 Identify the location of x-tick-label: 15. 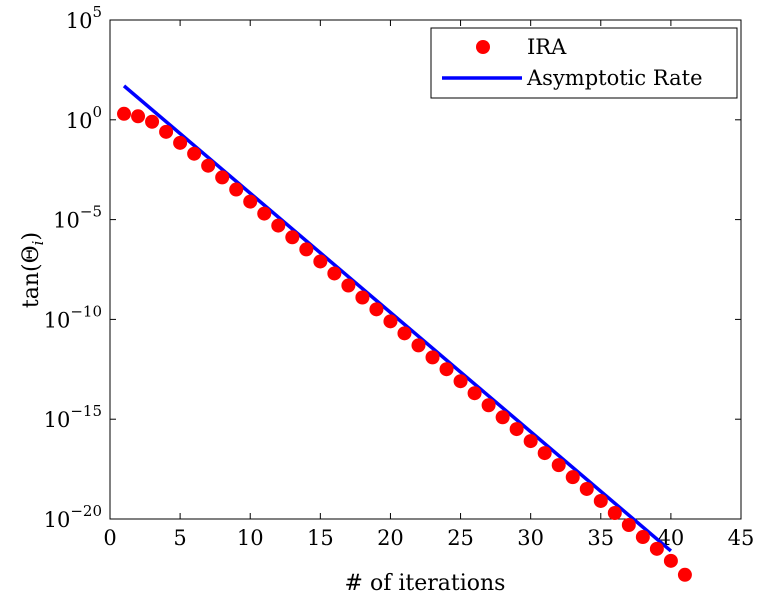
(320, 538).